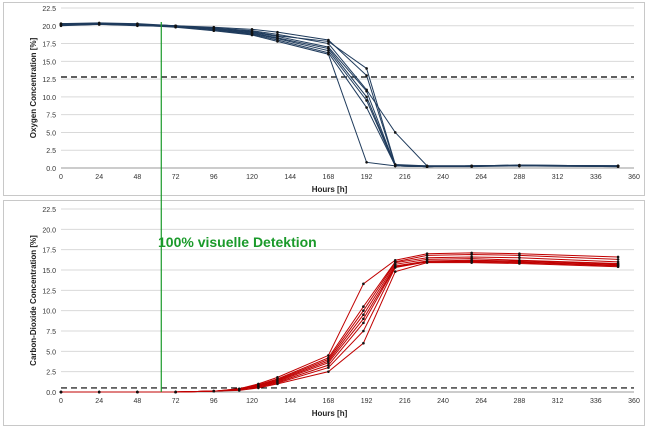 The image size is (650, 429). Describe the element at coordinates (49, 9) in the screenshot. I see `oxygen-ytick-label: 22.5` at that location.